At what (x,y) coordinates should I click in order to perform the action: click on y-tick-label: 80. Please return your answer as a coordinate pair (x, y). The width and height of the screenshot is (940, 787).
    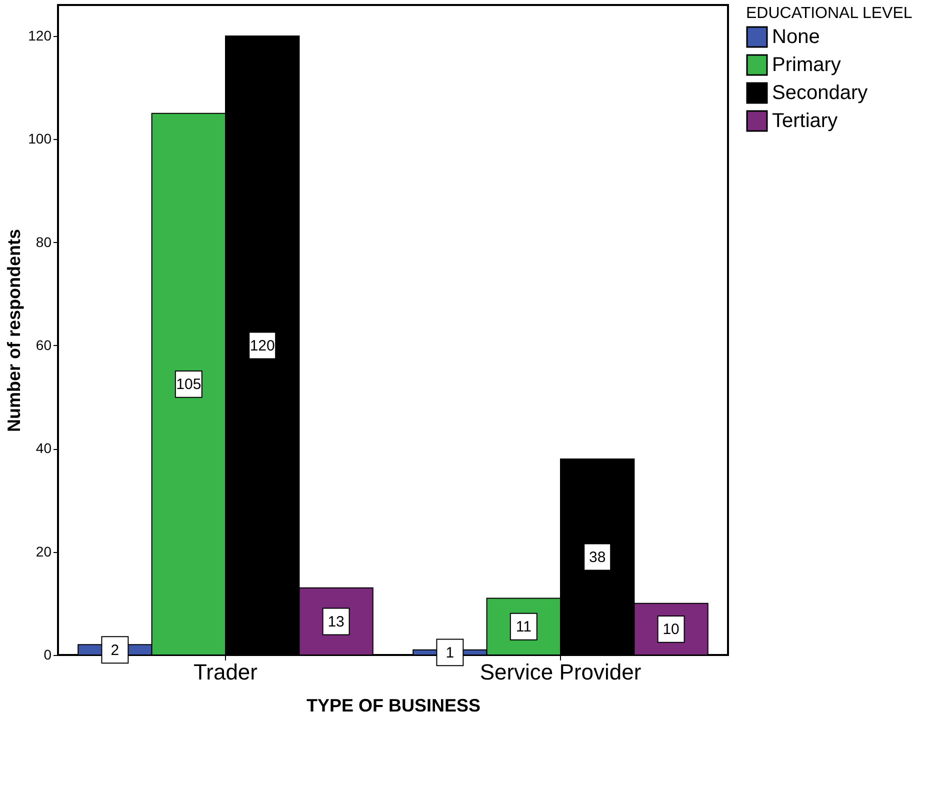
    Looking at the image, I should click on (44, 242).